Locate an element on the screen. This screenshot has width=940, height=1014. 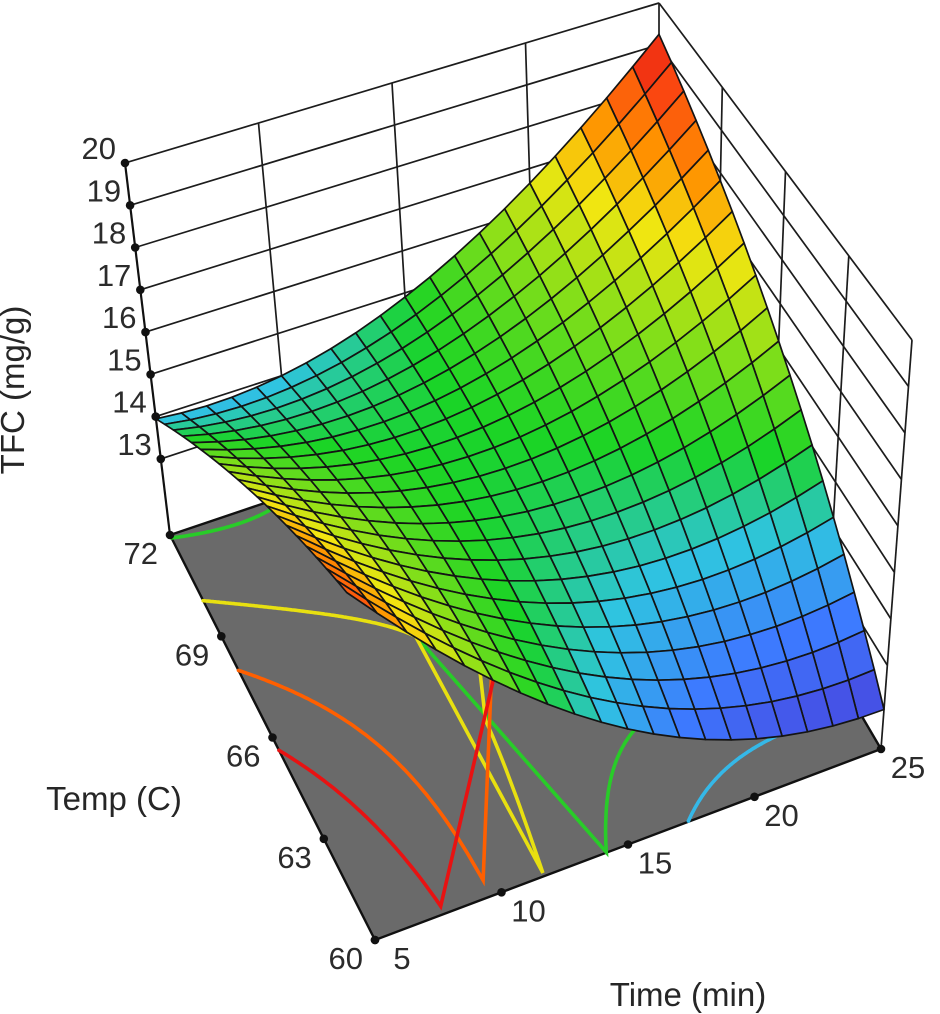
z-tick-label-16: 16 is located at coordinates (119, 317).